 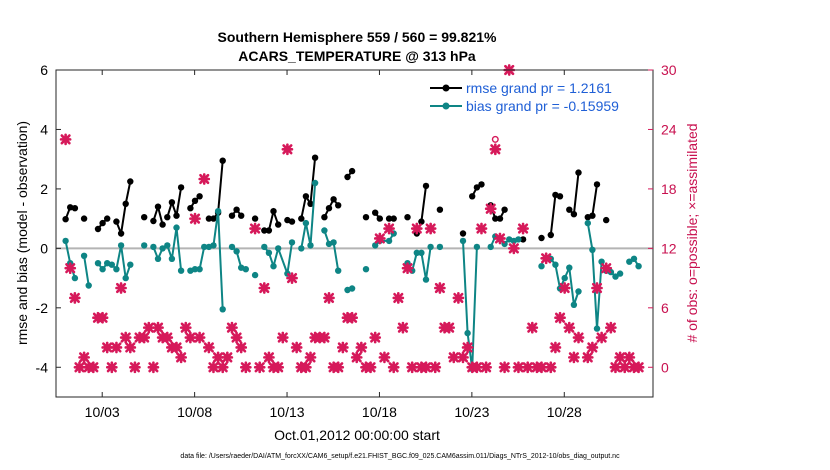 I want to click on legend-bias-marker, so click(x=446, y=106).